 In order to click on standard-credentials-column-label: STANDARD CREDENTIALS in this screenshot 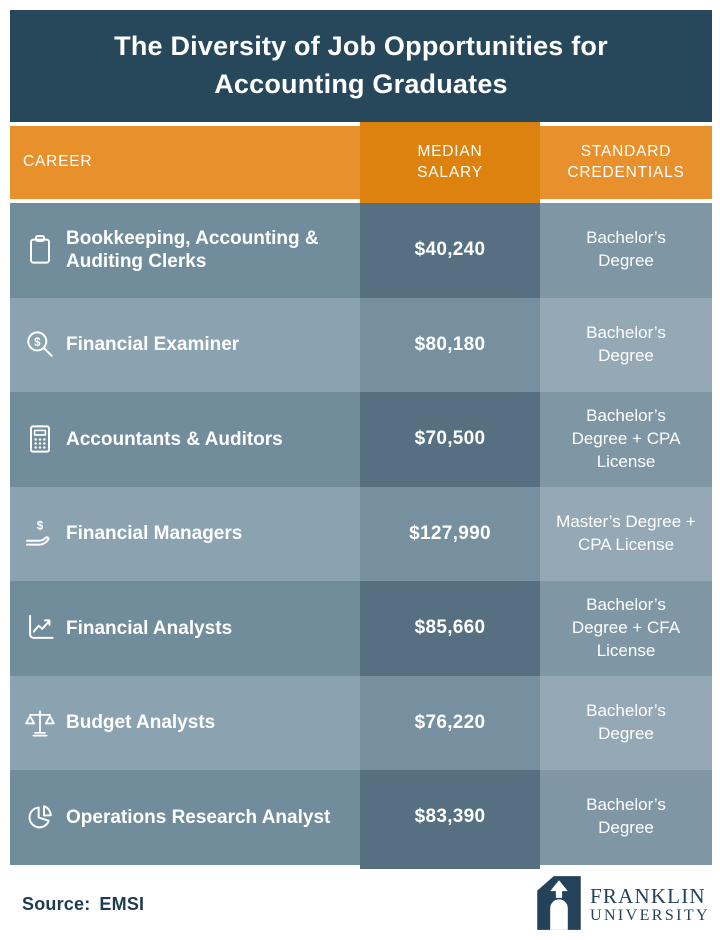, I will do `click(626, 161)`.